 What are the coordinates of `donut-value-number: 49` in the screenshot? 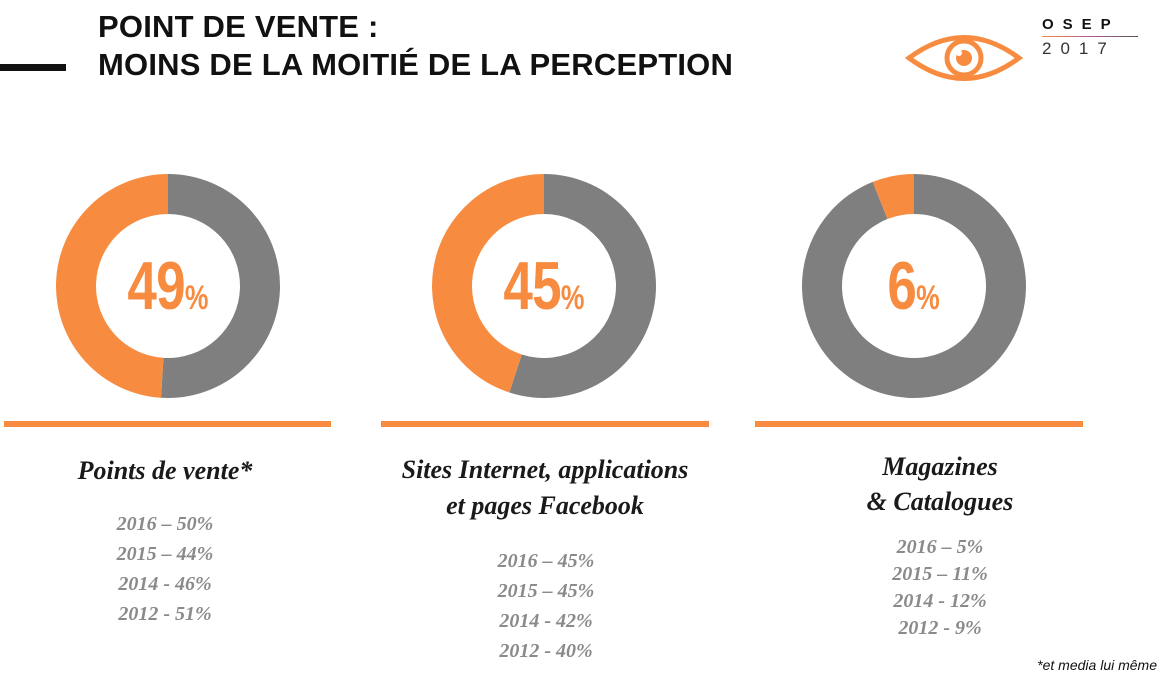 It's located at (156, 286).